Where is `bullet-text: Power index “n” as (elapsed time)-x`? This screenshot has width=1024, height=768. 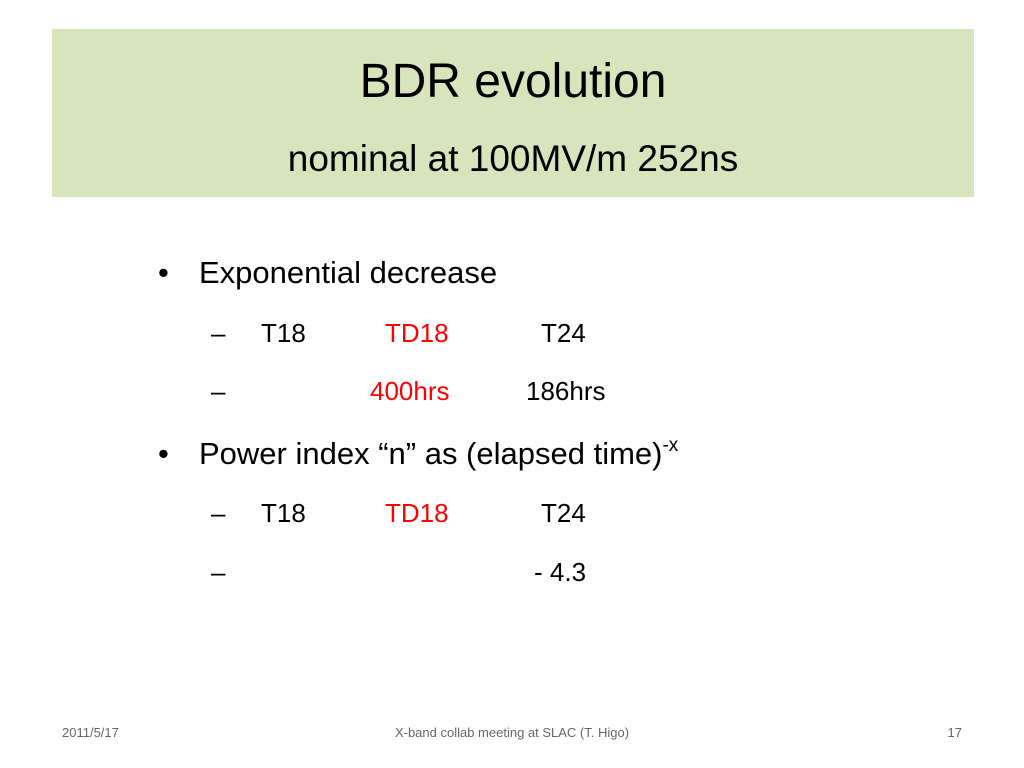 bullet-text: Power index “n” as (elapsed time)-x is located at coordinates (439, 453).